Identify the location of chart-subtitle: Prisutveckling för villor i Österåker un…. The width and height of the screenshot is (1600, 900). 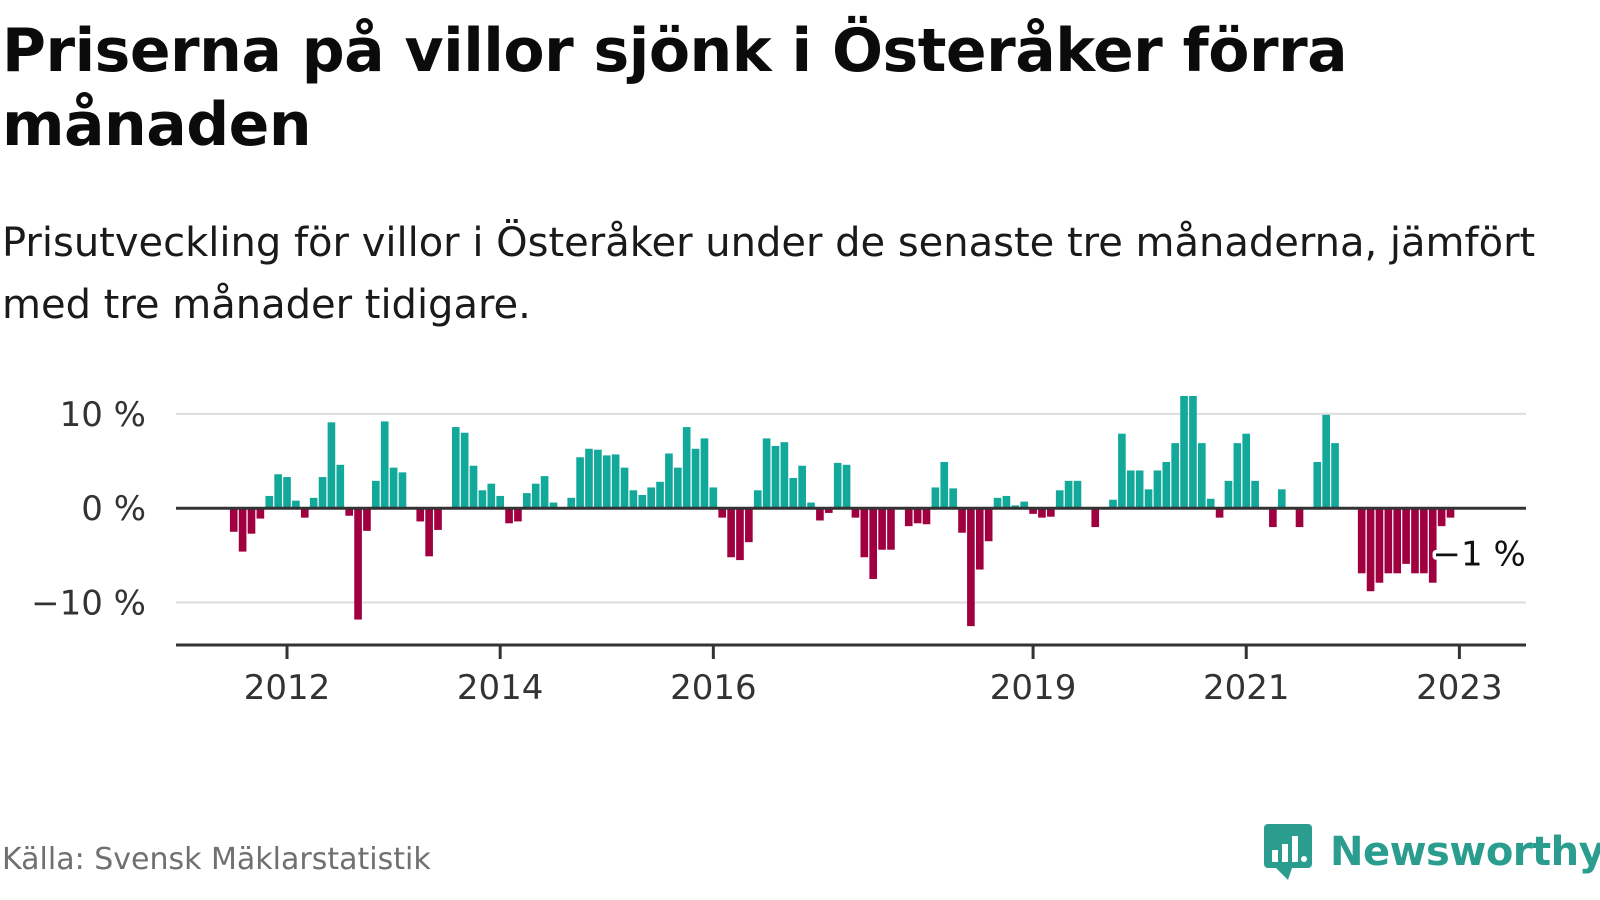
(769, 274).